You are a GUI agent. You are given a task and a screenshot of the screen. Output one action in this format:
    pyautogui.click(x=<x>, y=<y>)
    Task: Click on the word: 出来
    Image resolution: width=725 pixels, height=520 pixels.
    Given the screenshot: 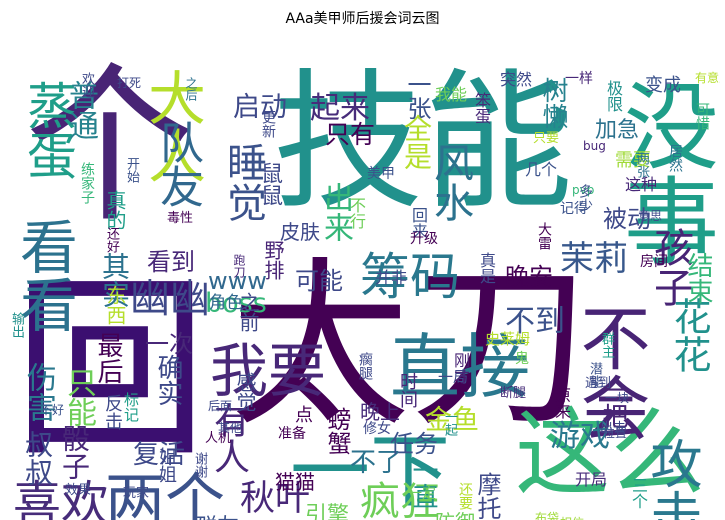 What is the action you would take?
    pyautogui.click(x=335, y=212)
    